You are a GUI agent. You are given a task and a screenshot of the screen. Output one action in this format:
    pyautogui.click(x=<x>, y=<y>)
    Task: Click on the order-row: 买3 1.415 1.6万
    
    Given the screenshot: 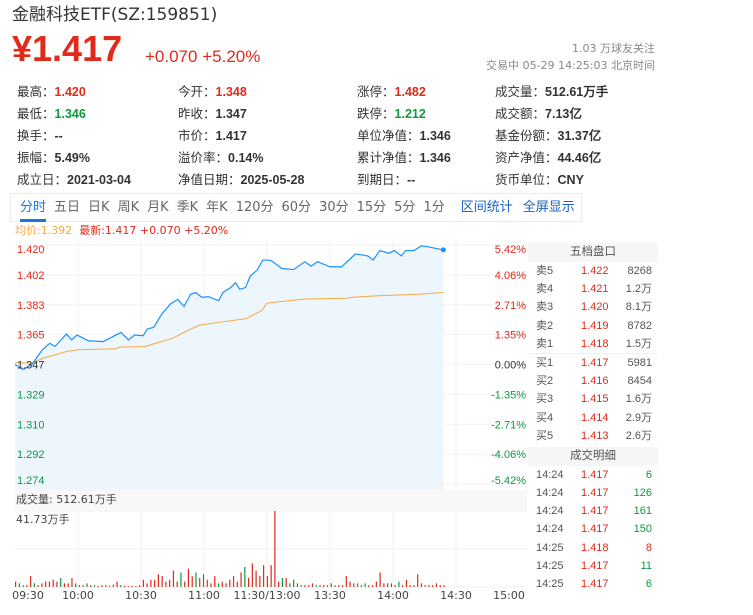 What is the action you would take?
    pyautogui.click(x=593, y=399)
    